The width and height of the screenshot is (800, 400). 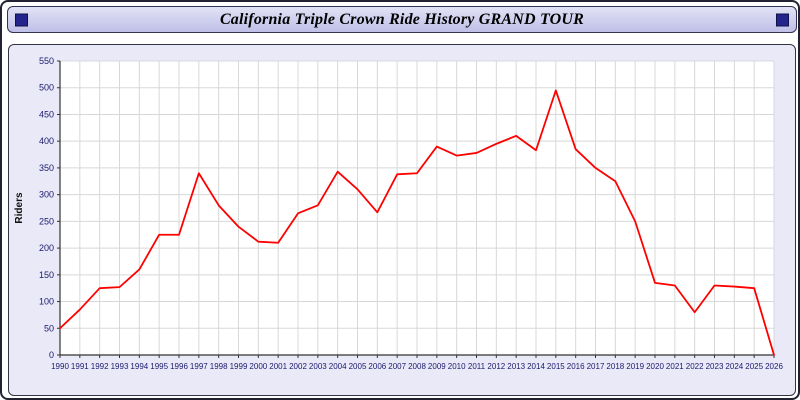 I want to click on x-tick-label: 2023, so click(x=715, y=366).